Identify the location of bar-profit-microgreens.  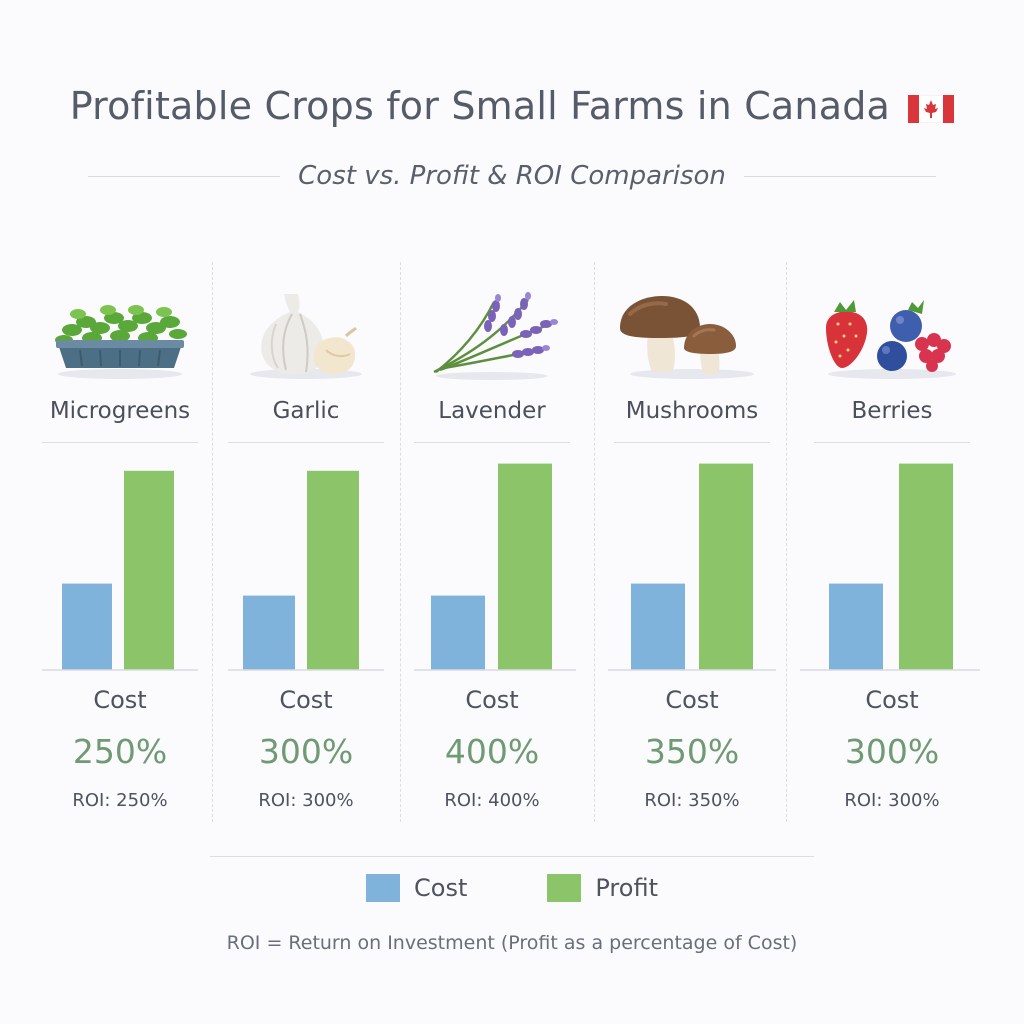
(149, 570).